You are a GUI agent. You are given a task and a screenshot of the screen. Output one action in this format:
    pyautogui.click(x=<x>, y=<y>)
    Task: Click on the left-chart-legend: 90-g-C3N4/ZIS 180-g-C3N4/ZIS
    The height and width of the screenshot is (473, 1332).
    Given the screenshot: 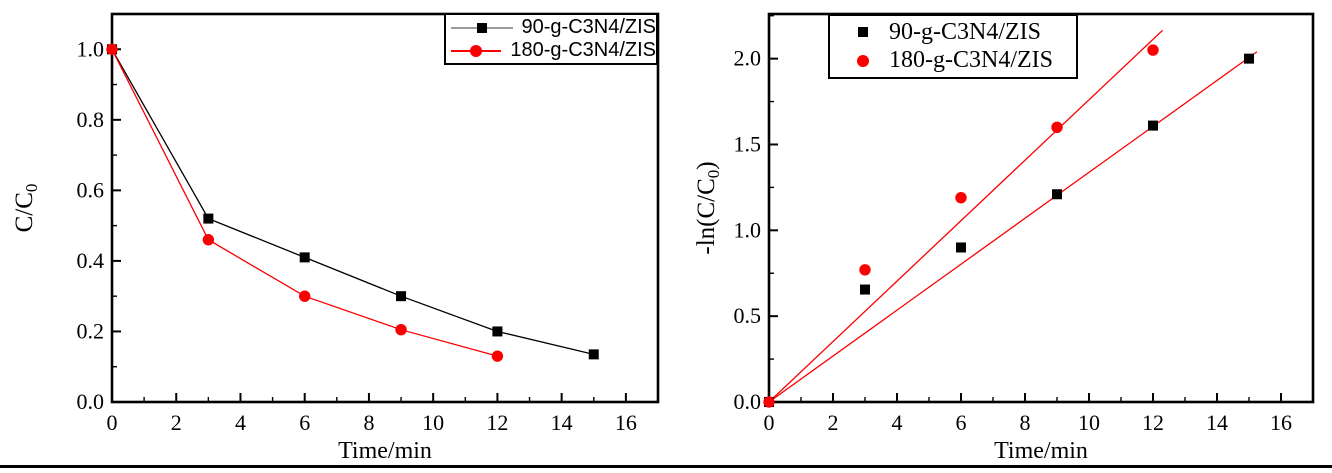 What is the action you would take?
    pyautogui.click(x=551, y=39)
    